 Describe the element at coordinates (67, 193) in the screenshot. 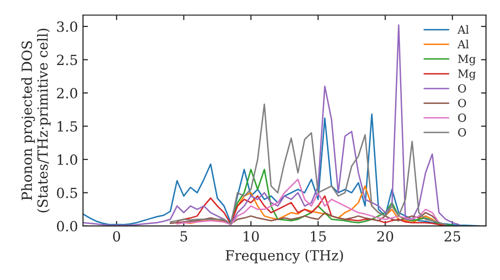

I see `y-tick-label: 0.5` at that location.